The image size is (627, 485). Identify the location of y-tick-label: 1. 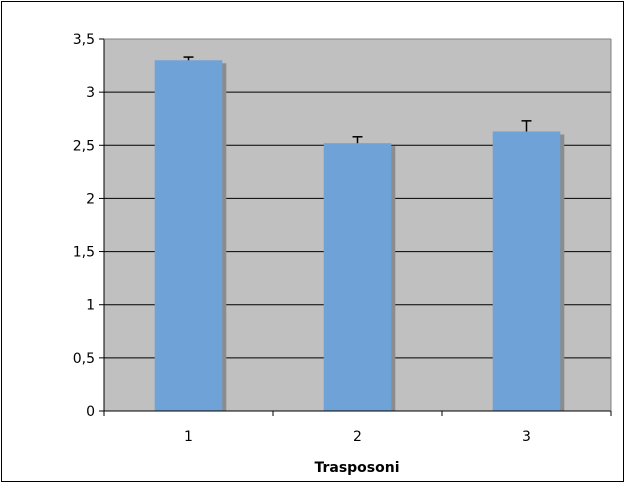
(90, 306).